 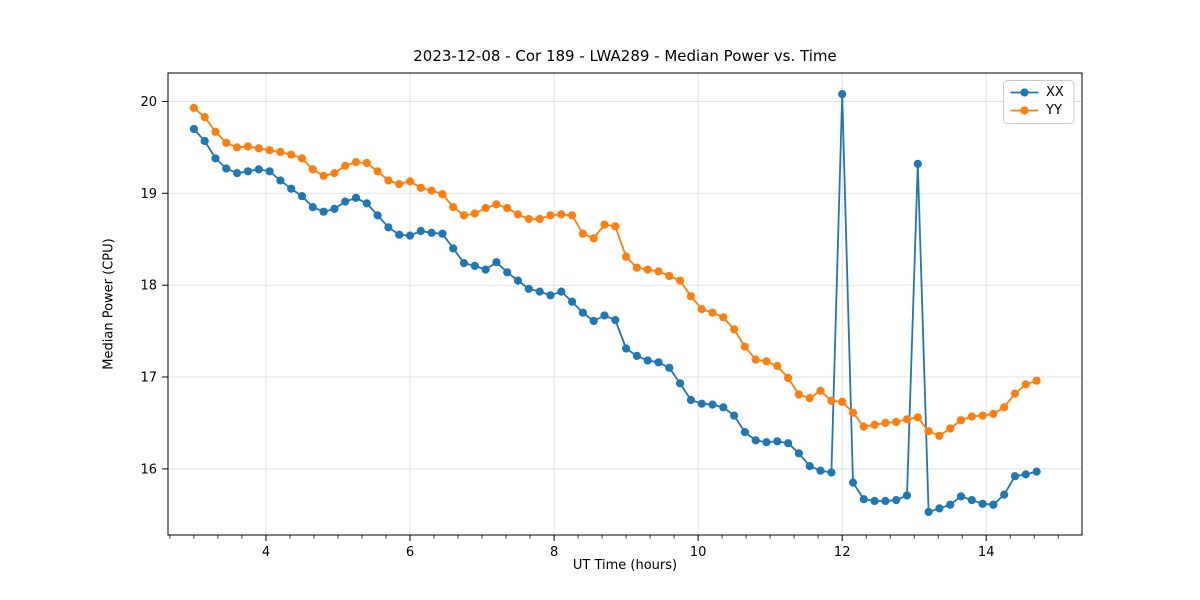 What do you see at coordinates (986, 552) in the screenshot?
I see `svg-text: 14` at bounding box center [986, 552].